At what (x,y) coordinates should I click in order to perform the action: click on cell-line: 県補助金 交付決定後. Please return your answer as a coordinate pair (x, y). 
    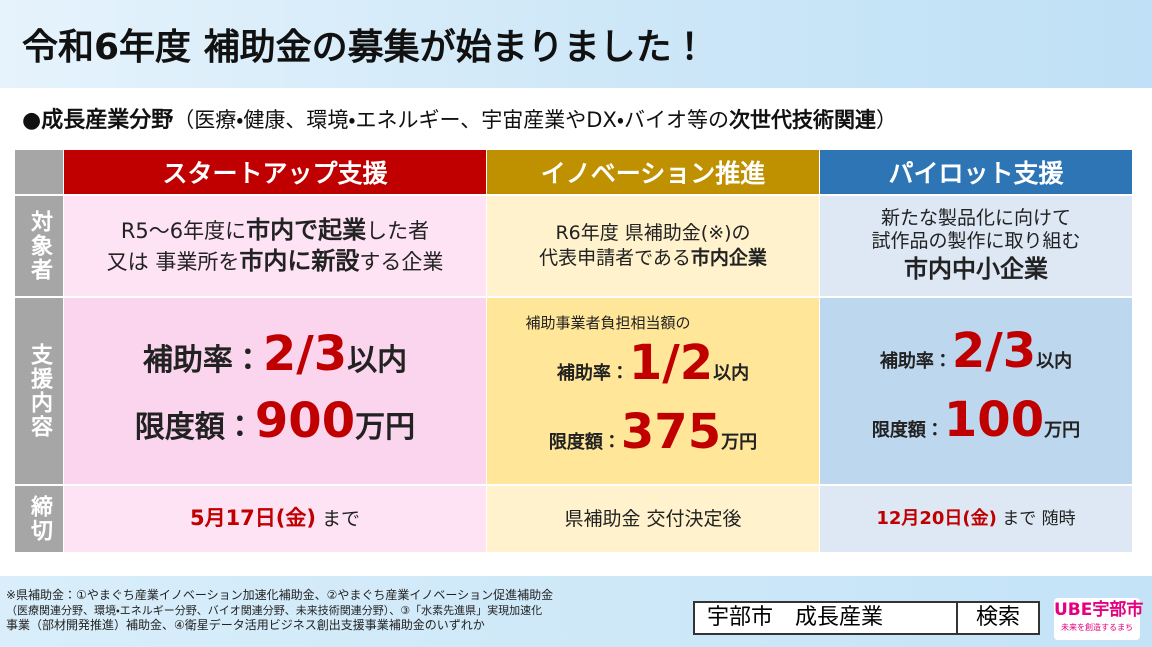
    Looking at the image, I should click on (652, 519).